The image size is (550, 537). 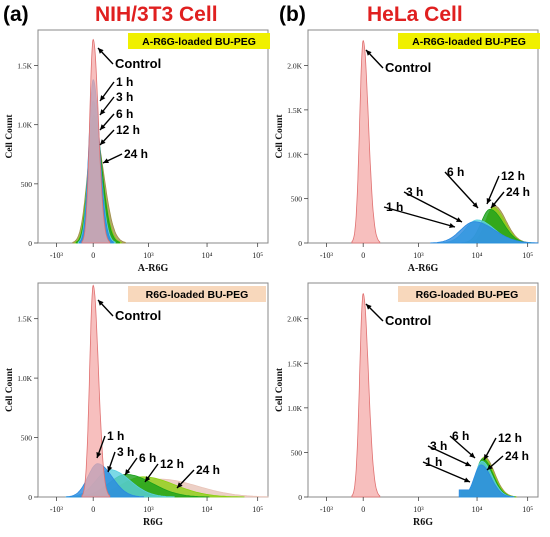 I want to click on y-tick-label: 2.0K, so click(x=294, y=319).